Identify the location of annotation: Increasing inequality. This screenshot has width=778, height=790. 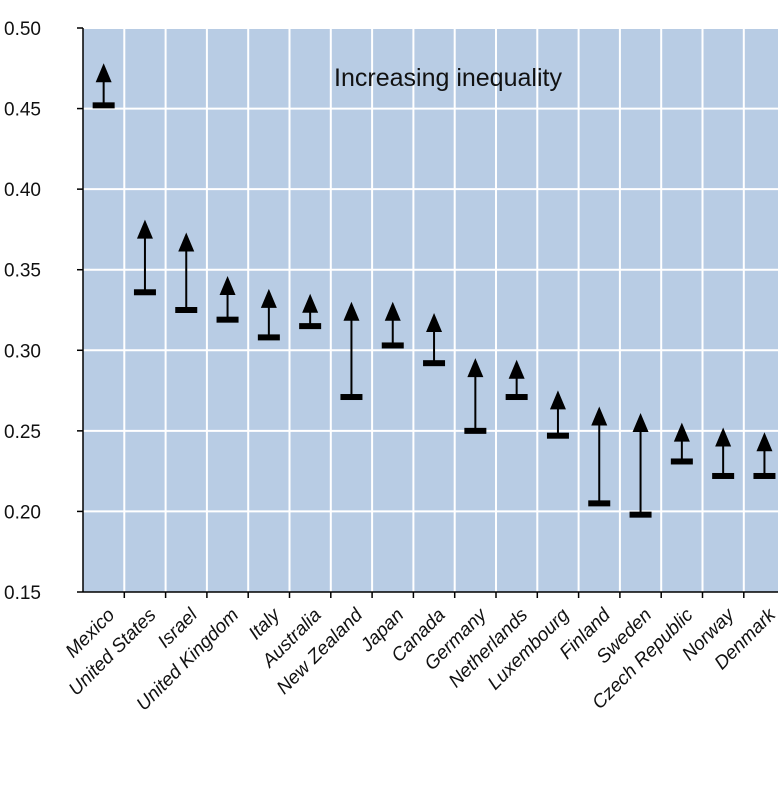
(448, 78).